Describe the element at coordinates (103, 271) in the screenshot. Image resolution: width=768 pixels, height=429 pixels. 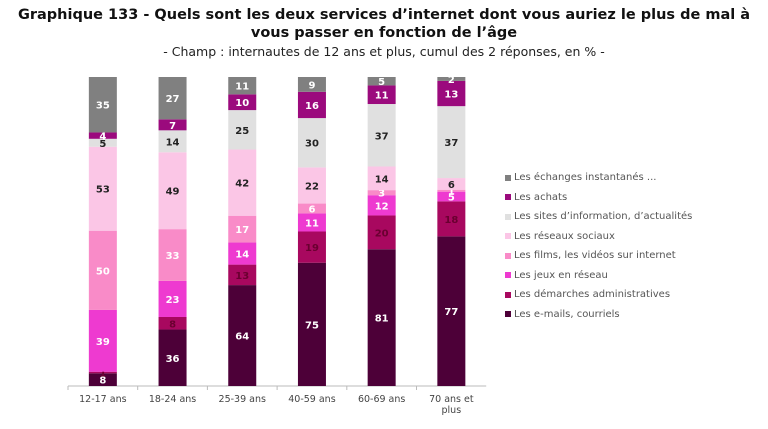
I see `data-label: 50` at that location.